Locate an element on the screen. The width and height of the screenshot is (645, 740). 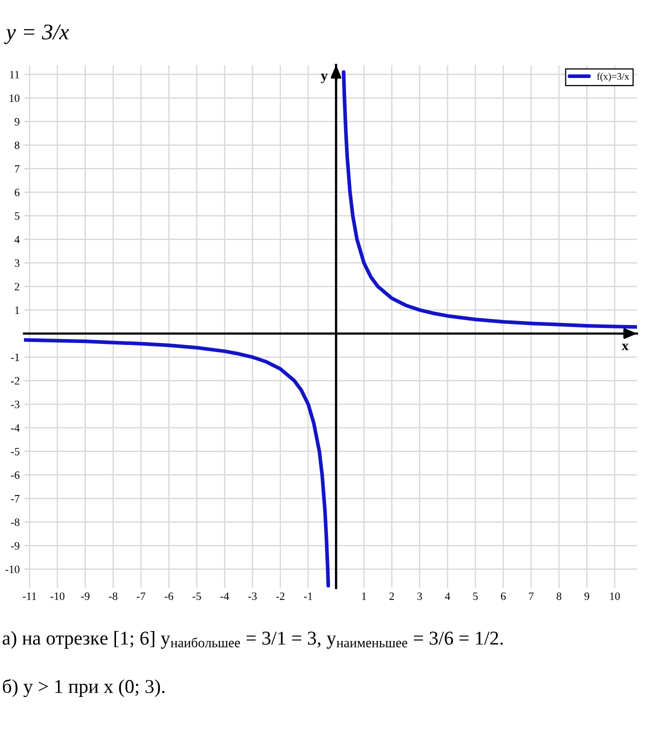
x-tick-label: 10 is located at coordinates (615, 596).